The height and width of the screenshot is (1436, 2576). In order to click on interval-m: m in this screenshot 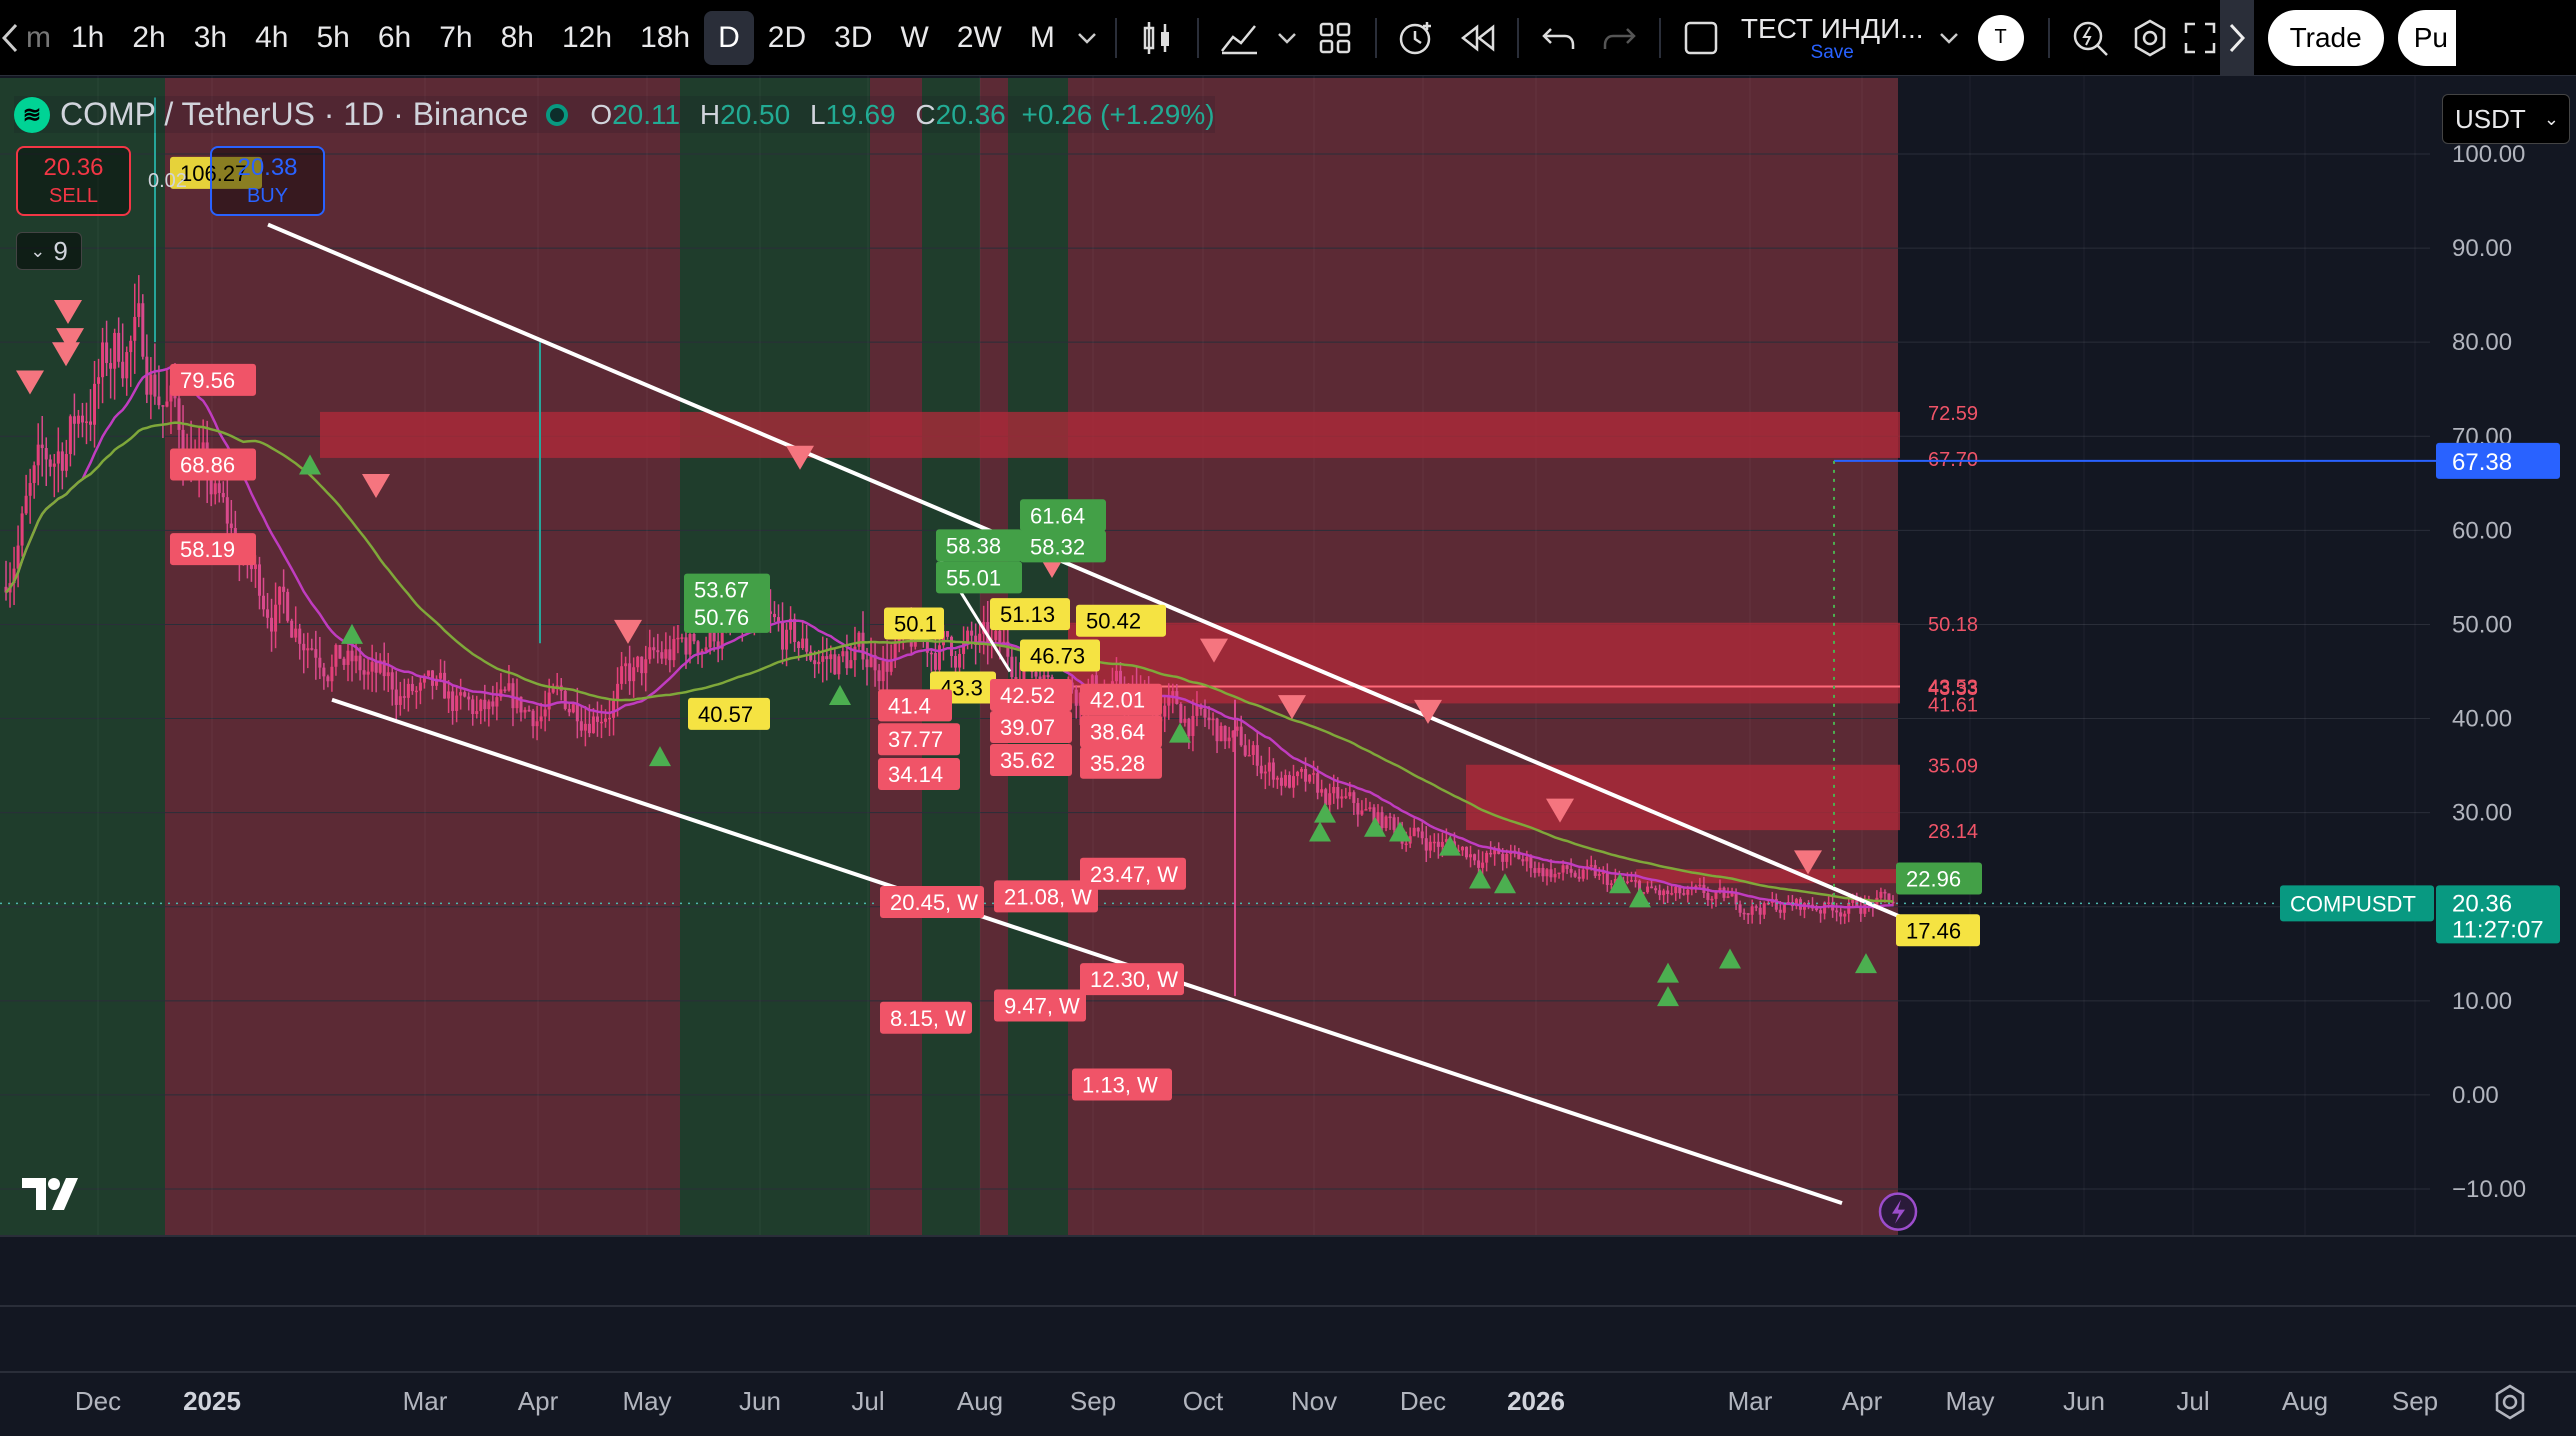, I will do `click(38, 37)`.